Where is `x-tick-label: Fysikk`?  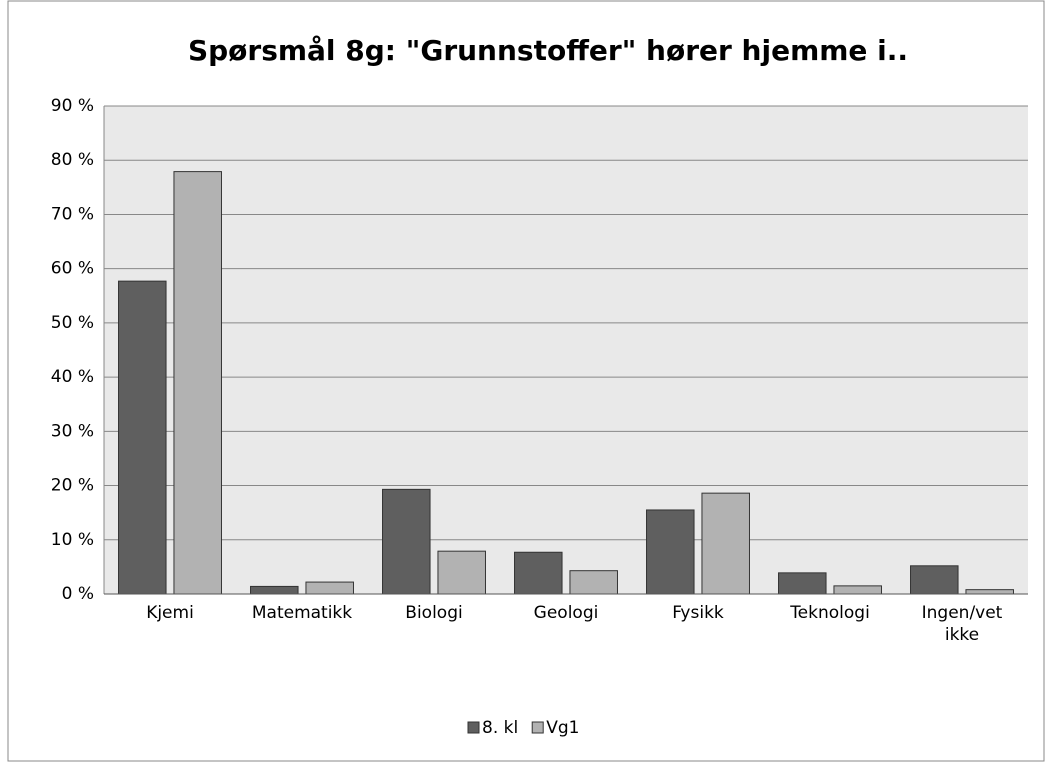
x-tick-label: Fysikk is located at coordinates (698, 613).